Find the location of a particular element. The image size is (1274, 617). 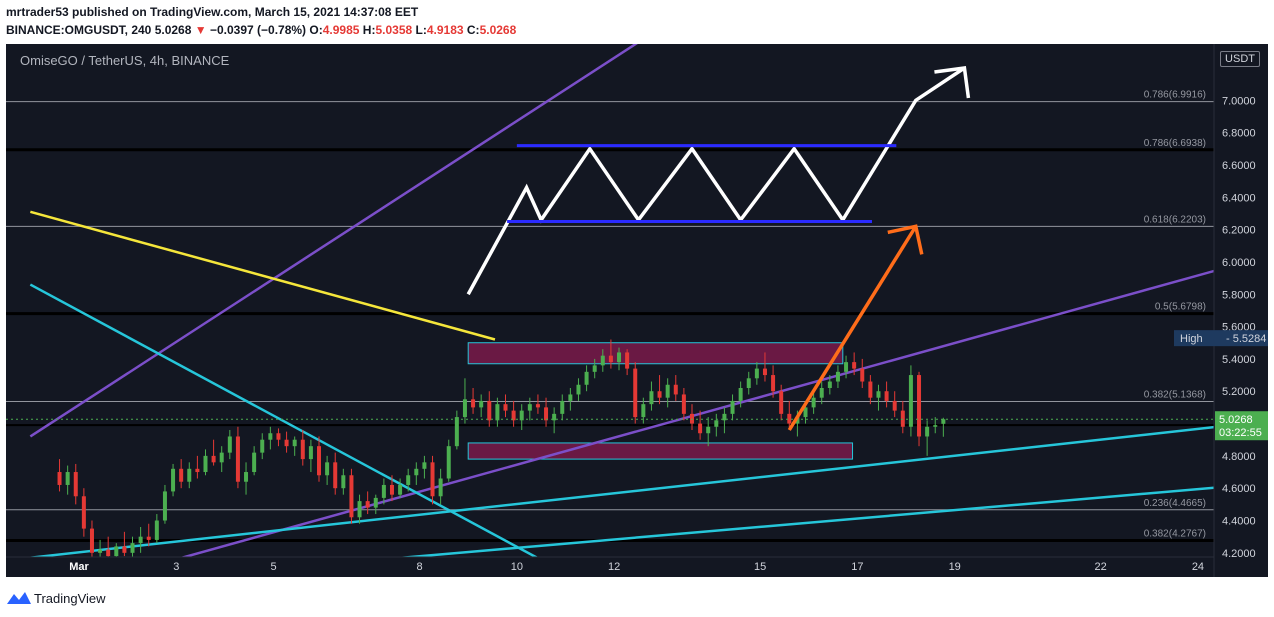

x-tick-label: 17 is located at coordinates (857, 567).